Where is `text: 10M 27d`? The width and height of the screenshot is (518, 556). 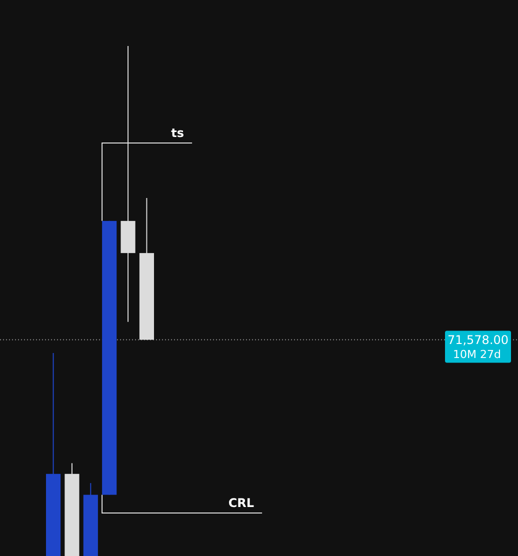 text: 10M 27d is located at coordinates (477, 354).